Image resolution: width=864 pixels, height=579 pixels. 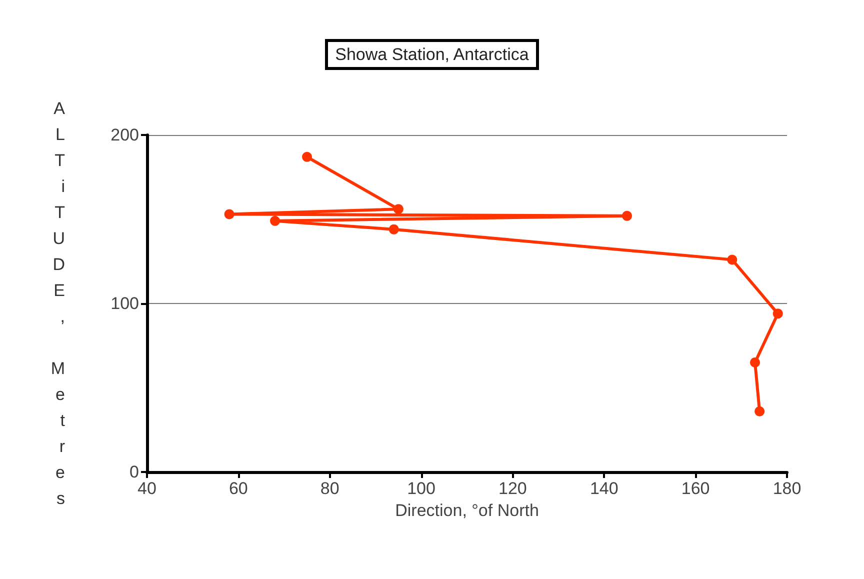 I want to click on x-tick-label: 140, so click(x=604, y=488).